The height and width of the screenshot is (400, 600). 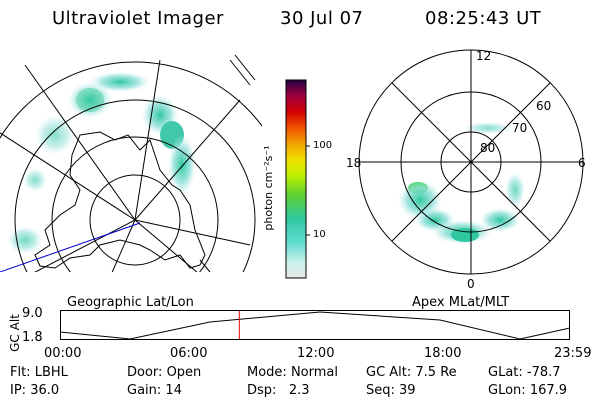 What do you see at coordinates (411, 372) in the screenshot?
I see `info-gc-alt: GC Alt: 7.5 Re` at bounding box center [411, 372].